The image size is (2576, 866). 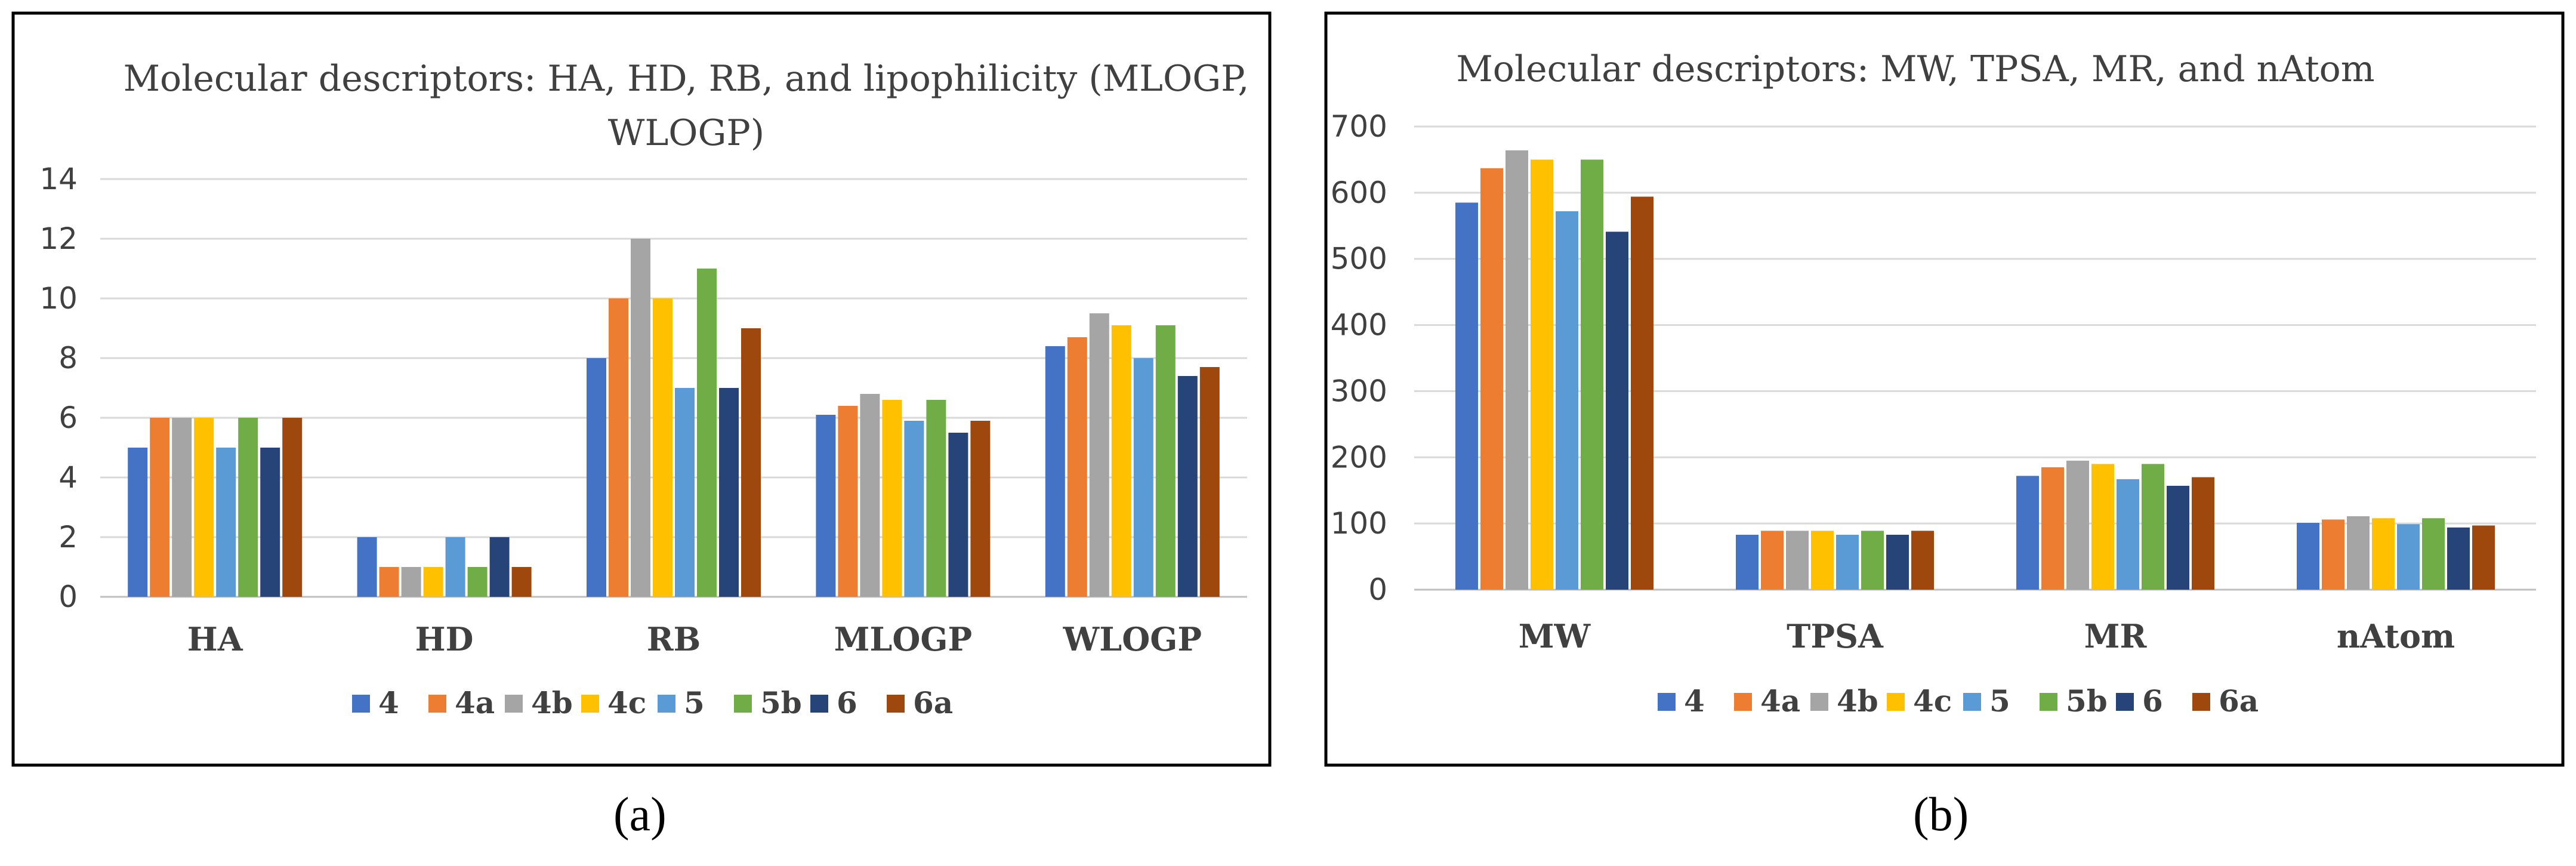 What do you see at coordinates (1055, 471) in the screenshot?
I see `bar-4-WLOGP` at bounding box center [1055, 471].